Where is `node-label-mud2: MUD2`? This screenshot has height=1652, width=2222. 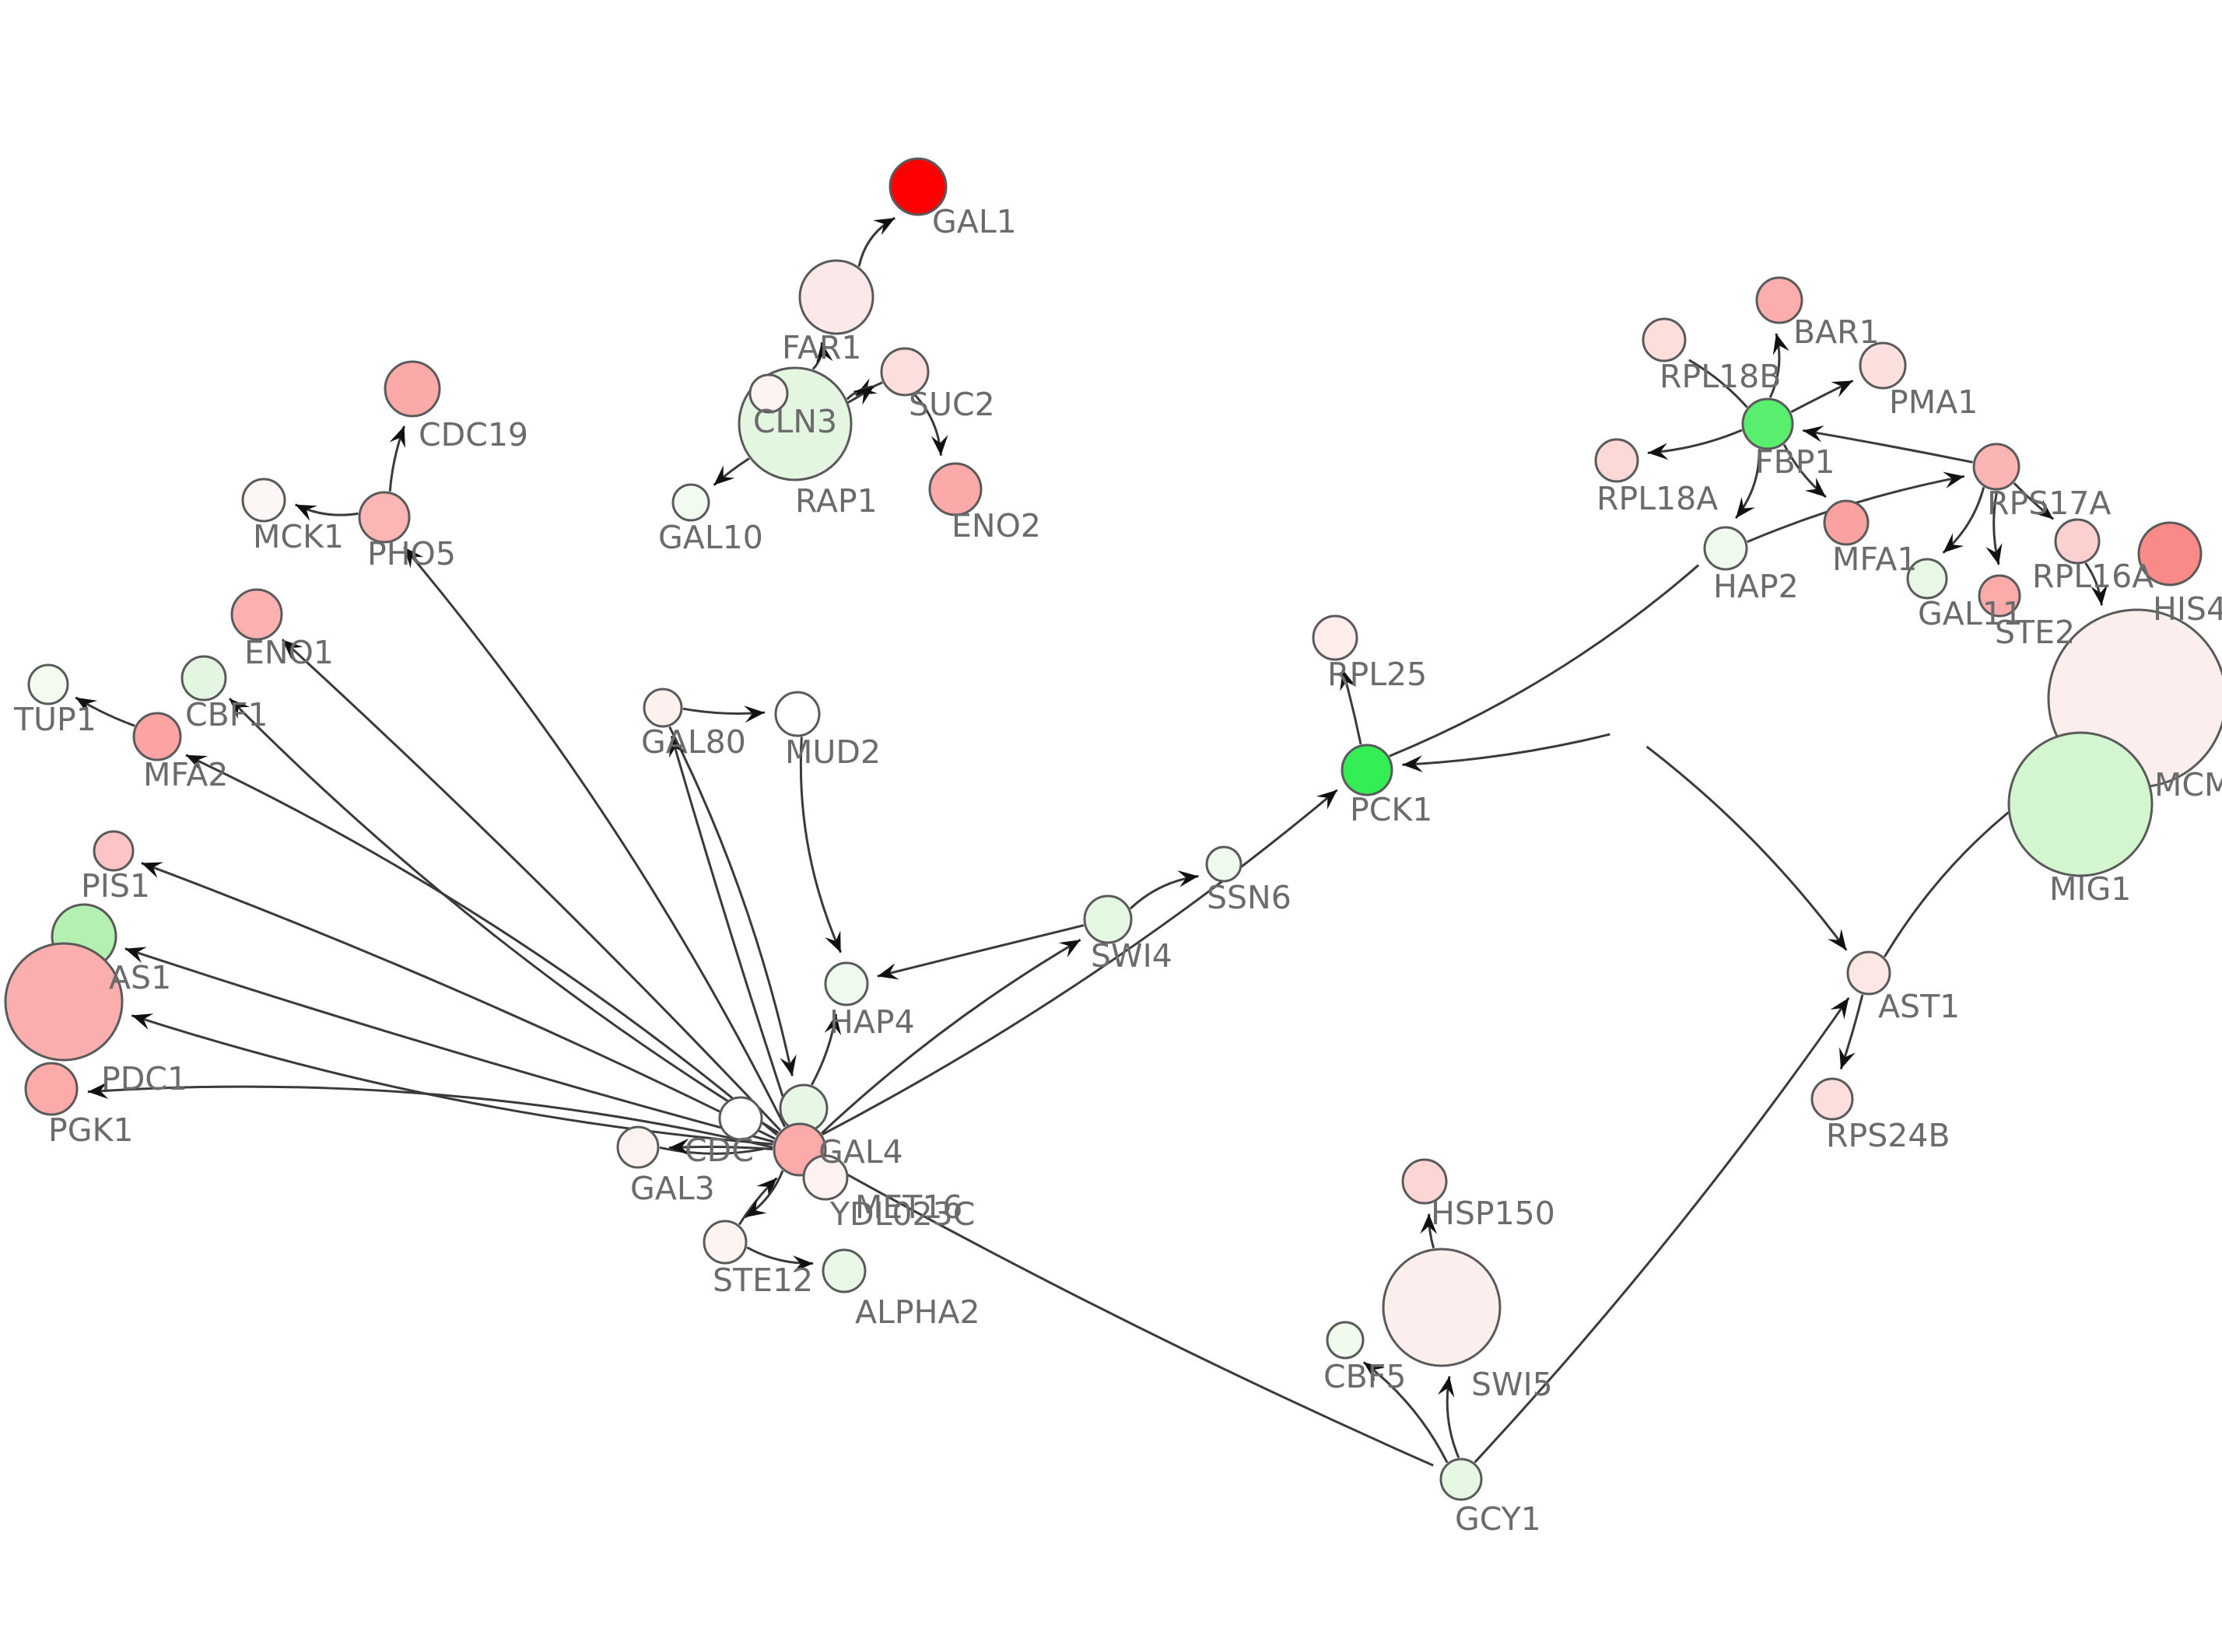 node-label-mud2: MUD2 is located at coordinates (833, 752).